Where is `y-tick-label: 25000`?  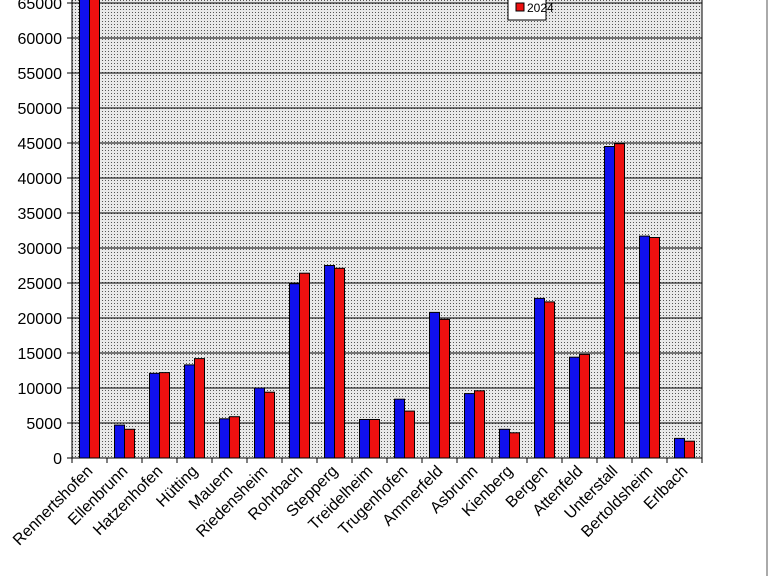 y-tick-label: 25000 is located at coordinates (40, 284).